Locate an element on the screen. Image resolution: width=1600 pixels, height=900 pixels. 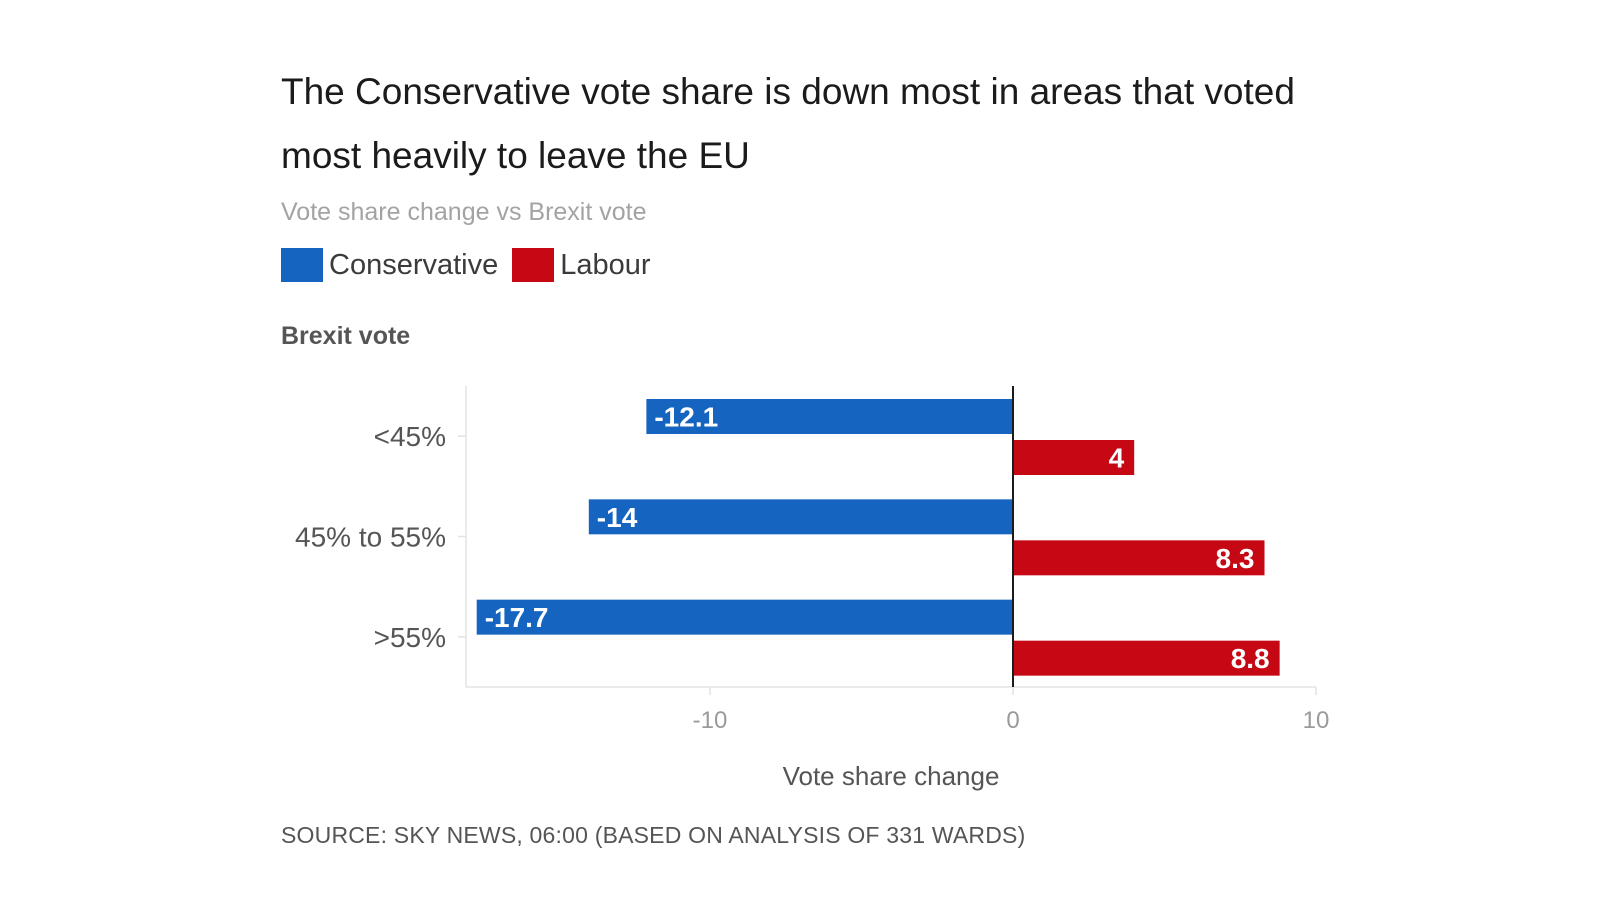
chart-legend: Conservative Labour is located at coordinates (473, 265).